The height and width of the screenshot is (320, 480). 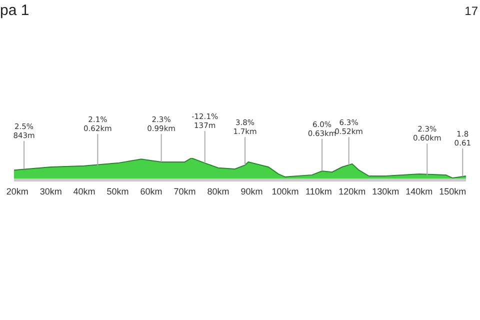 What do you see at coordinates (185, 191) in the screenshot?
I see `x-tick-label: 70km` at bounding box center [185, 191].